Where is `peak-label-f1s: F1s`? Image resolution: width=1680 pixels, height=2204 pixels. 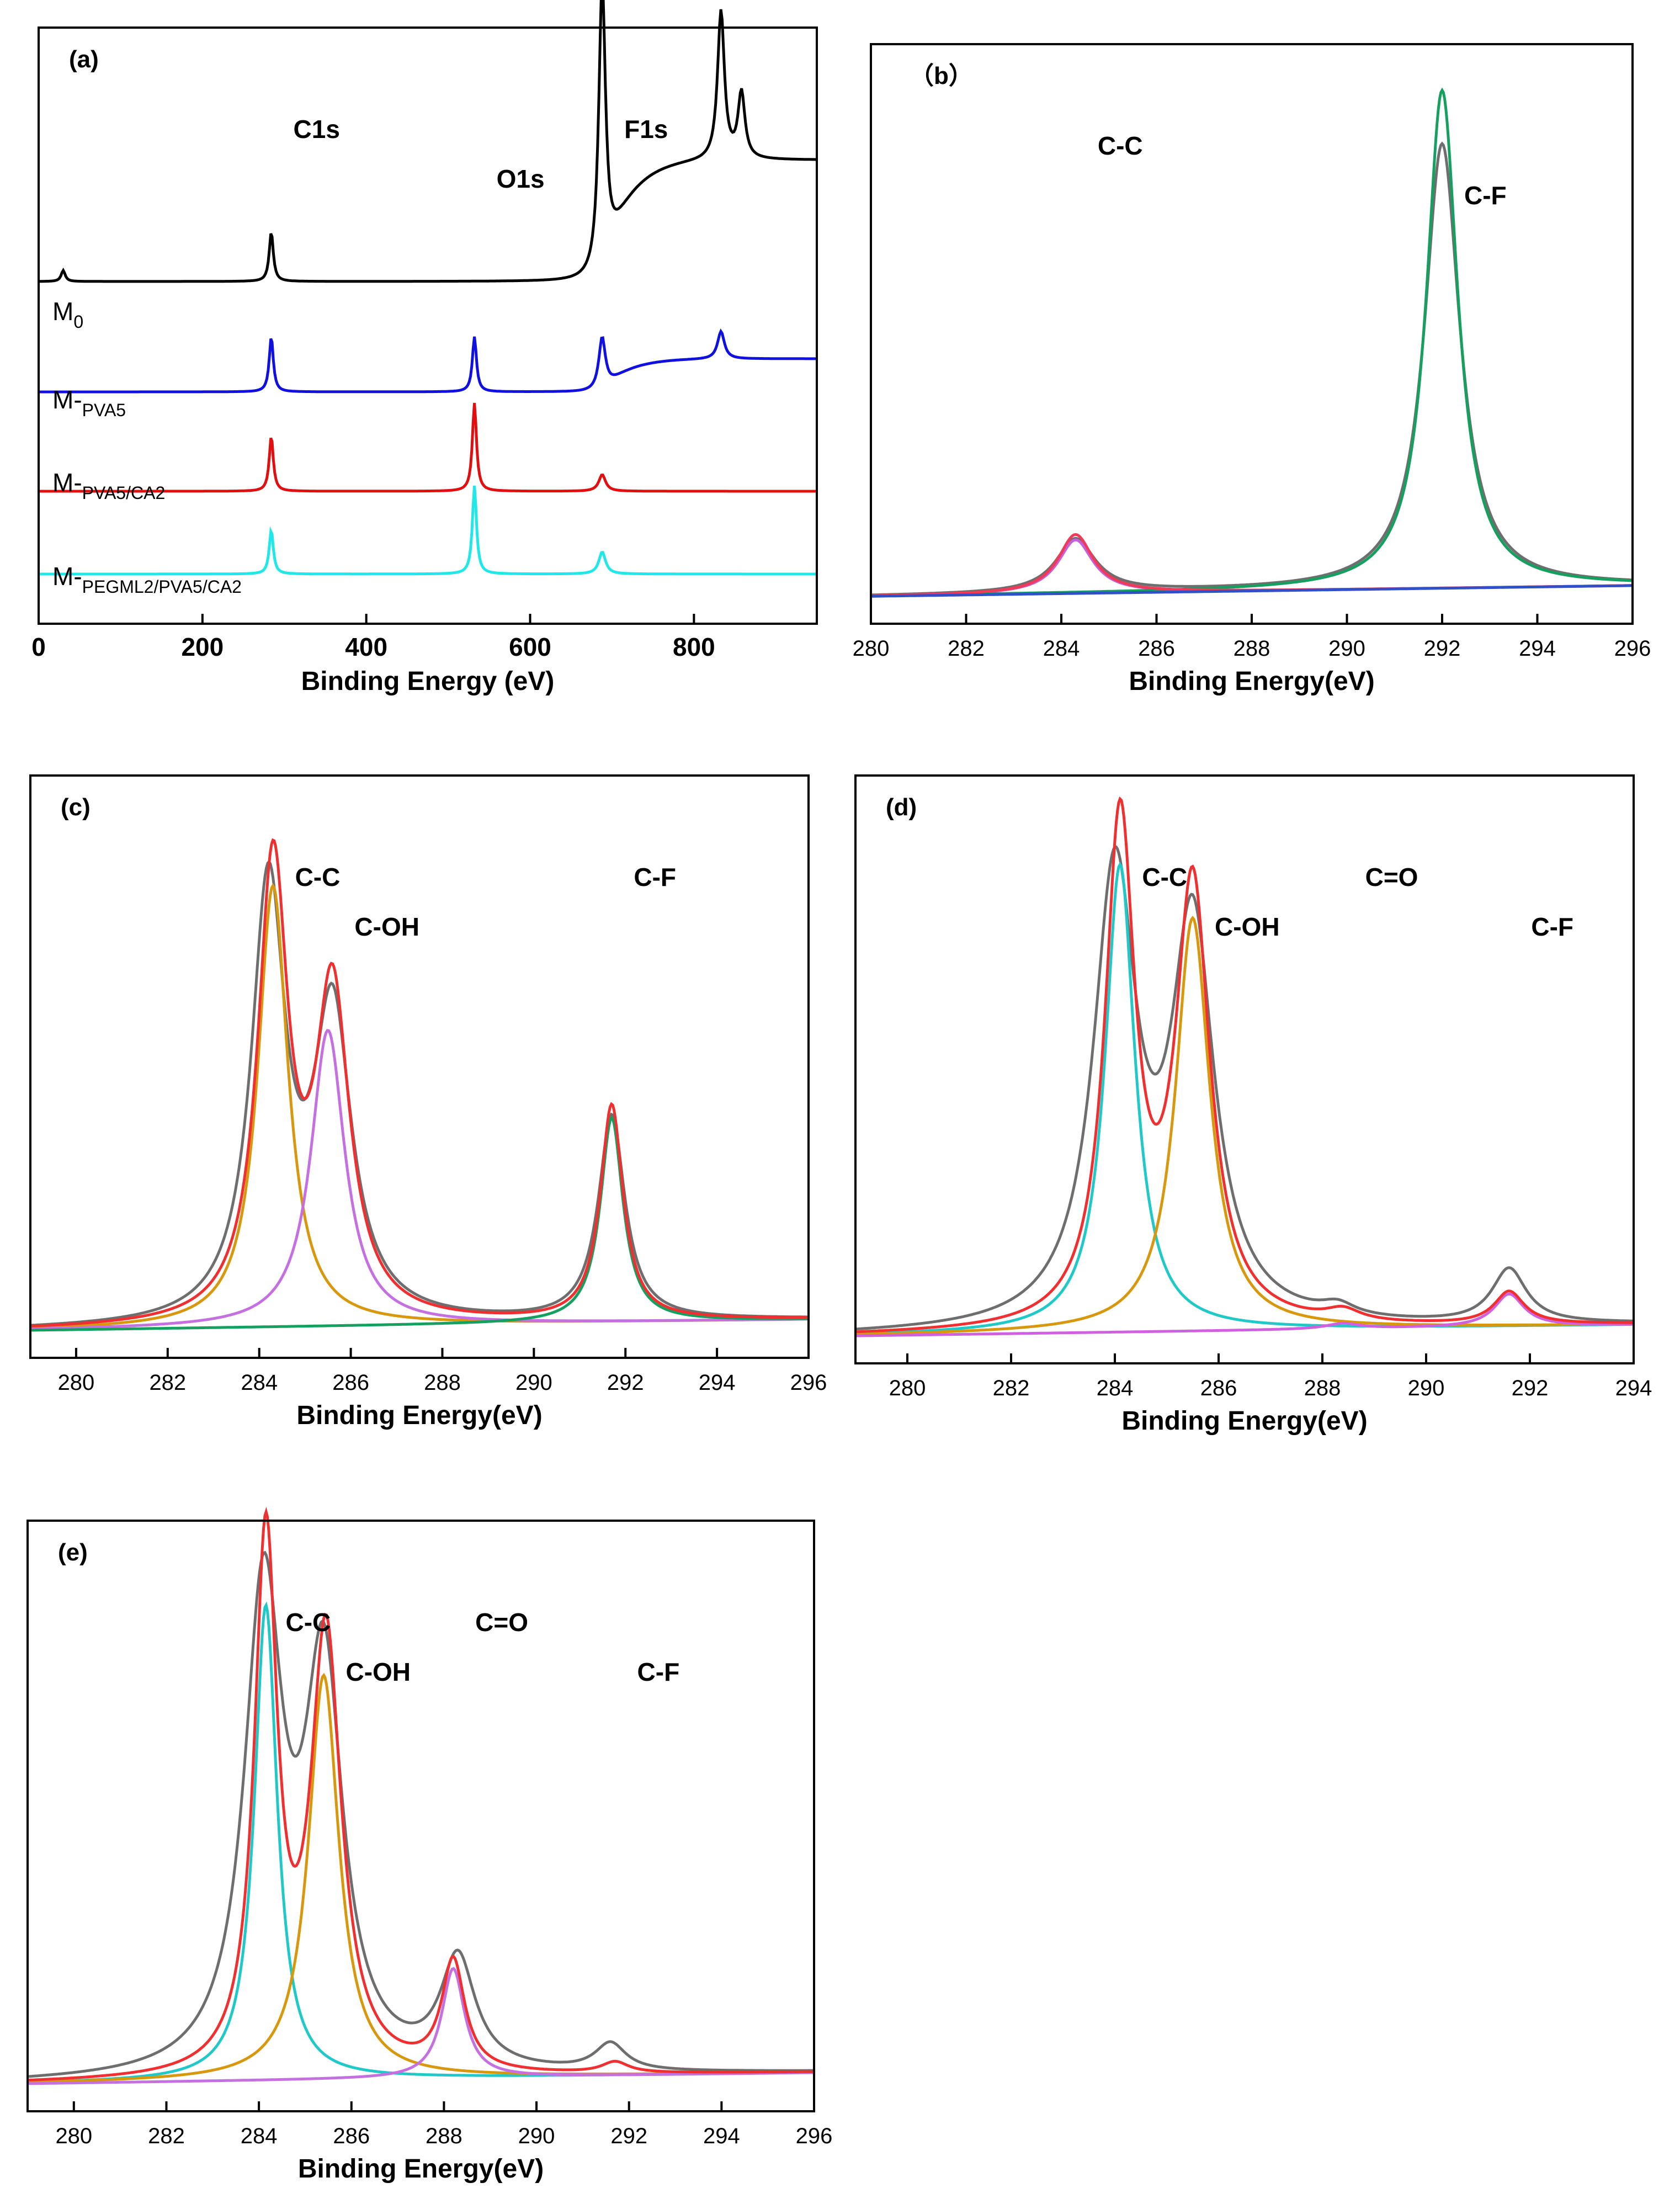
peak-label-f1s: F1s is located at coordinates (646, 129).